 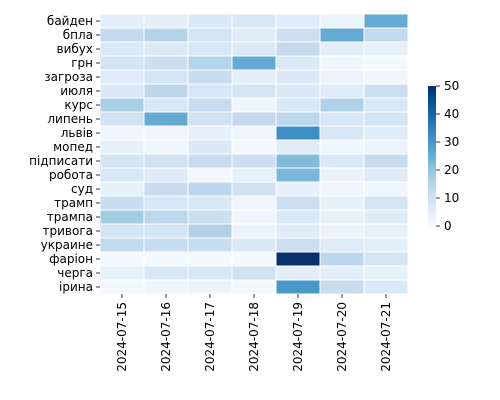 What do you see at coordinates (78, 105) in the screenshot?
I see `y-tick-label: курс` at bounding box center [78, 105].